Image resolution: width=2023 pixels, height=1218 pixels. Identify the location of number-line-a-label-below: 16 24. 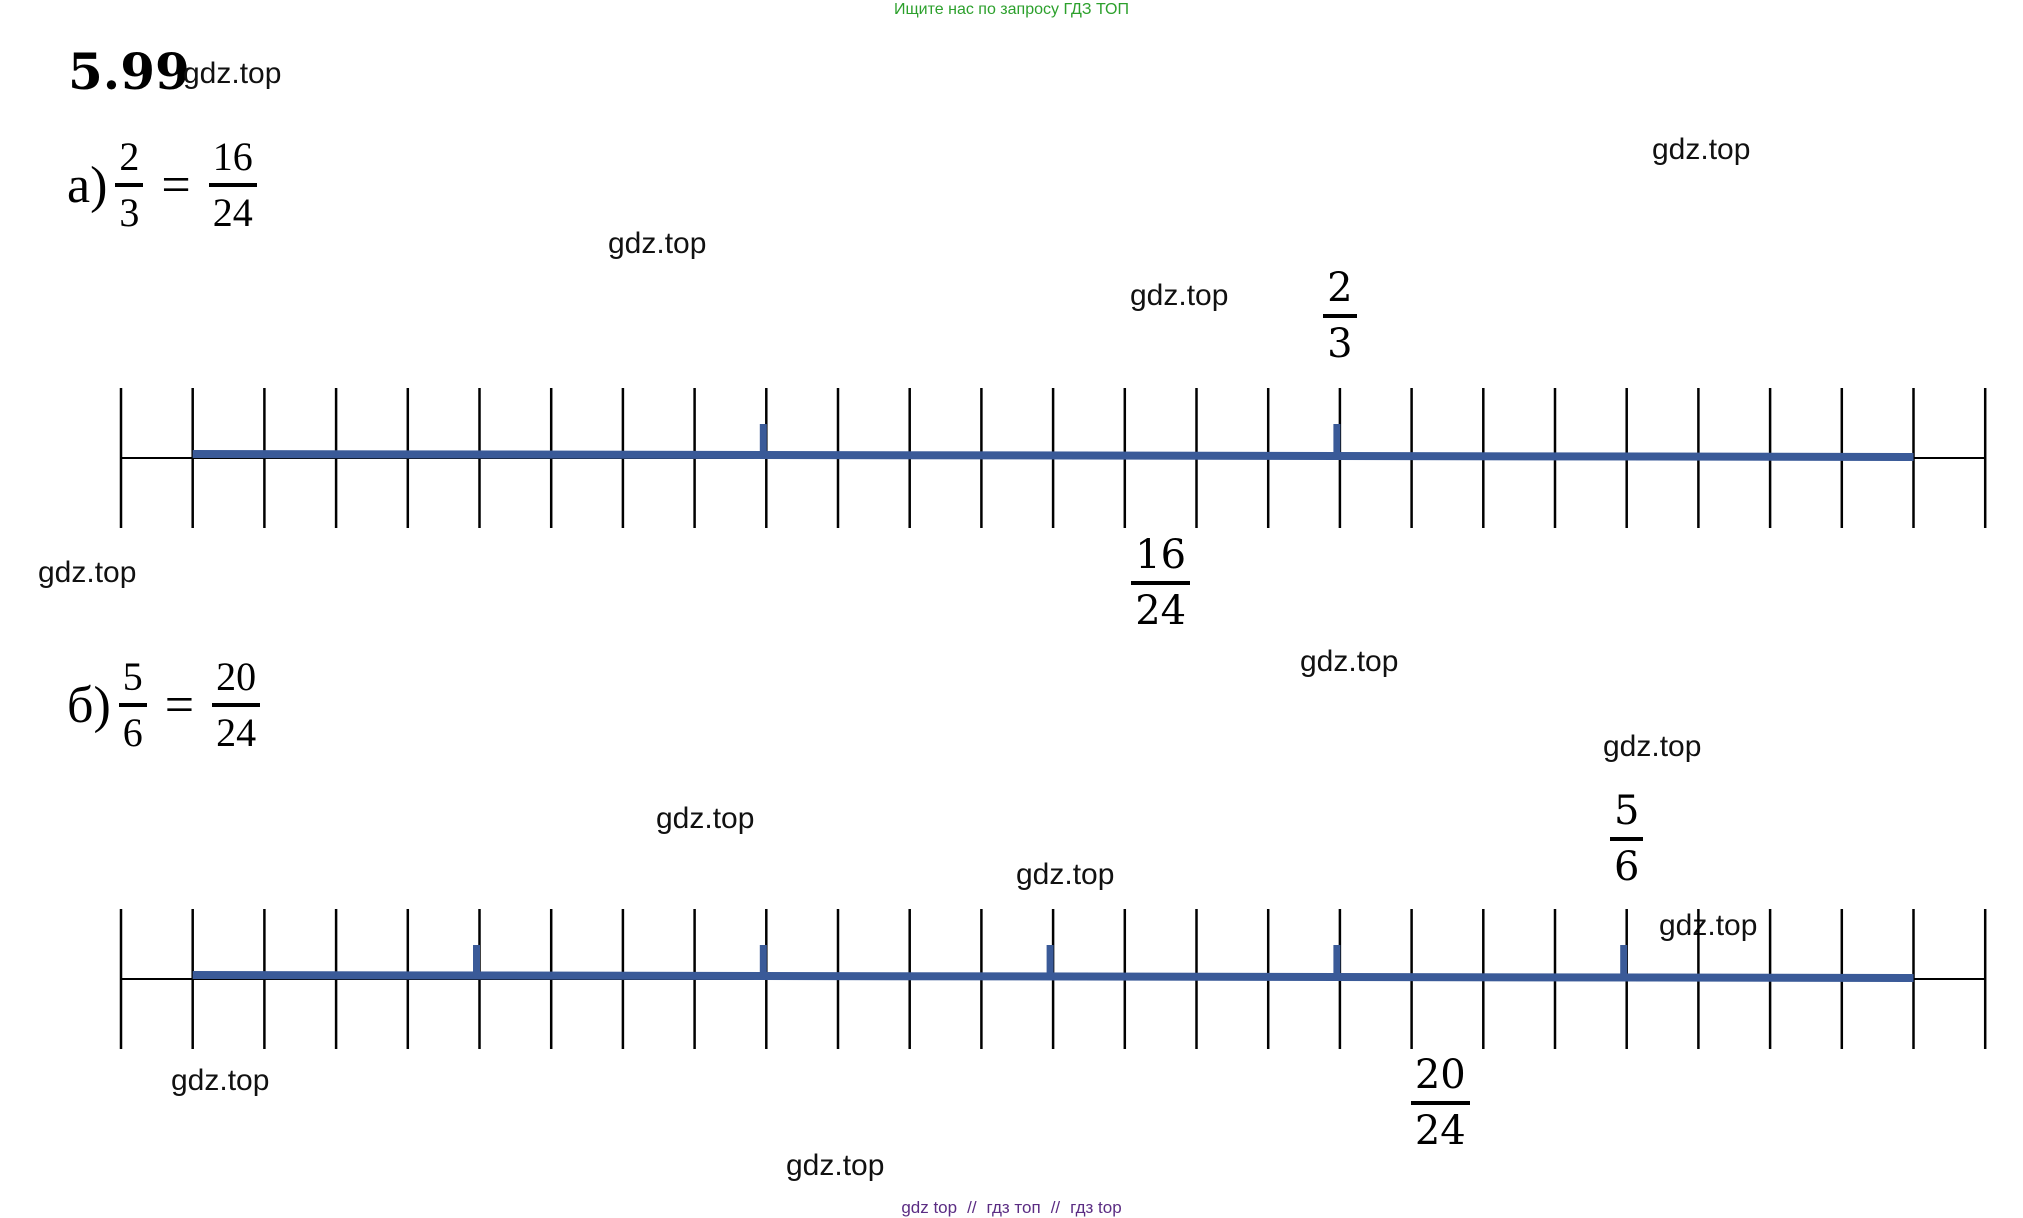
(1161, 583).